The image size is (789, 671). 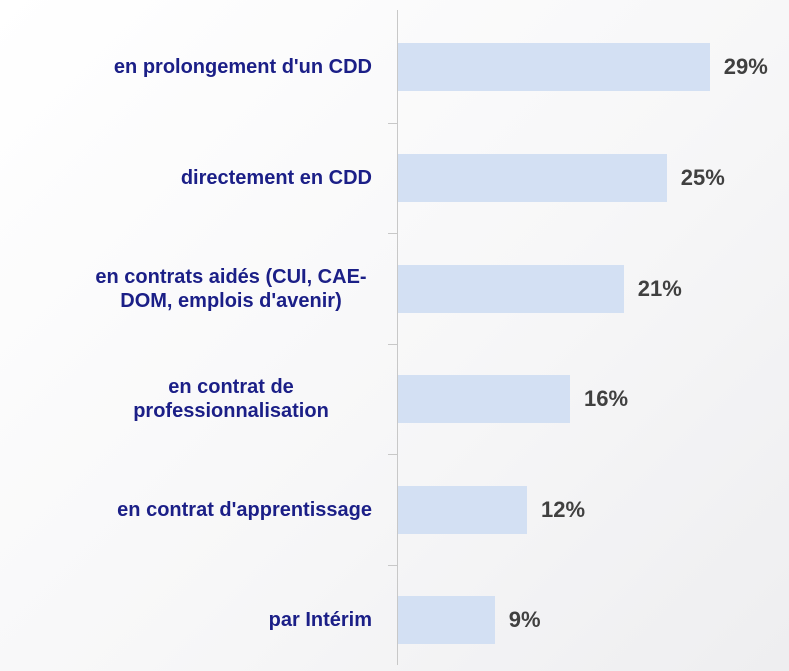 What do you see at coordinates (563, 509) in the screenshot?
I see `value-label: 12%` at bounding box center [563, 509].